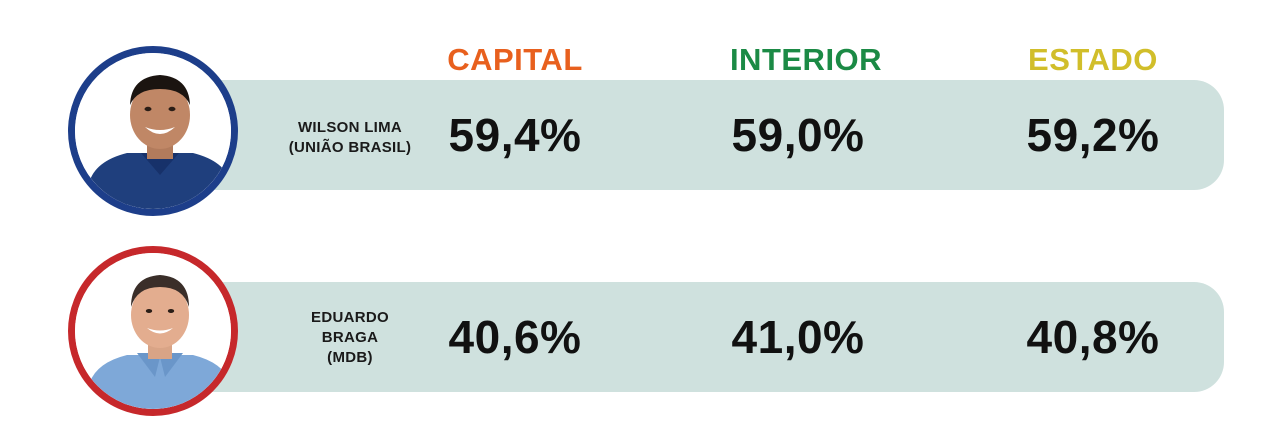  I want to click on candidate-name-line: WILSON LIMA, so click(350, 127).